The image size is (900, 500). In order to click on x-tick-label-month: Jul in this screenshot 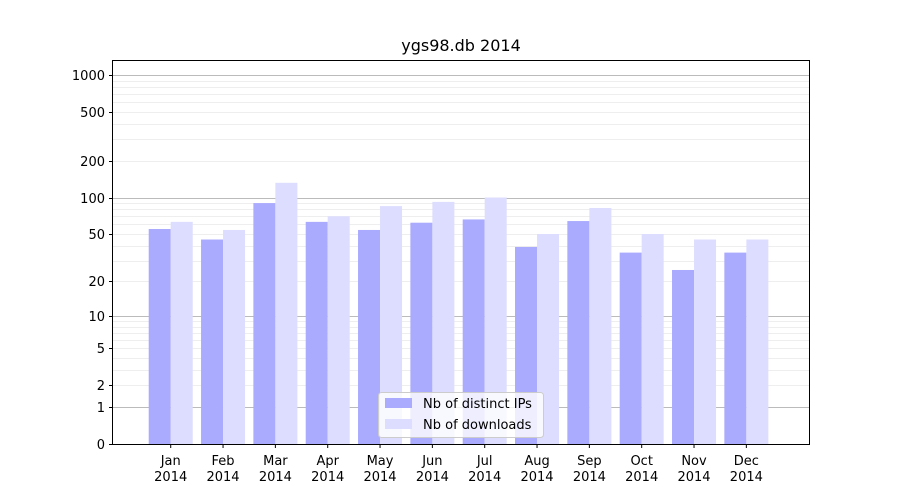, I will do `click(484, 461)`.